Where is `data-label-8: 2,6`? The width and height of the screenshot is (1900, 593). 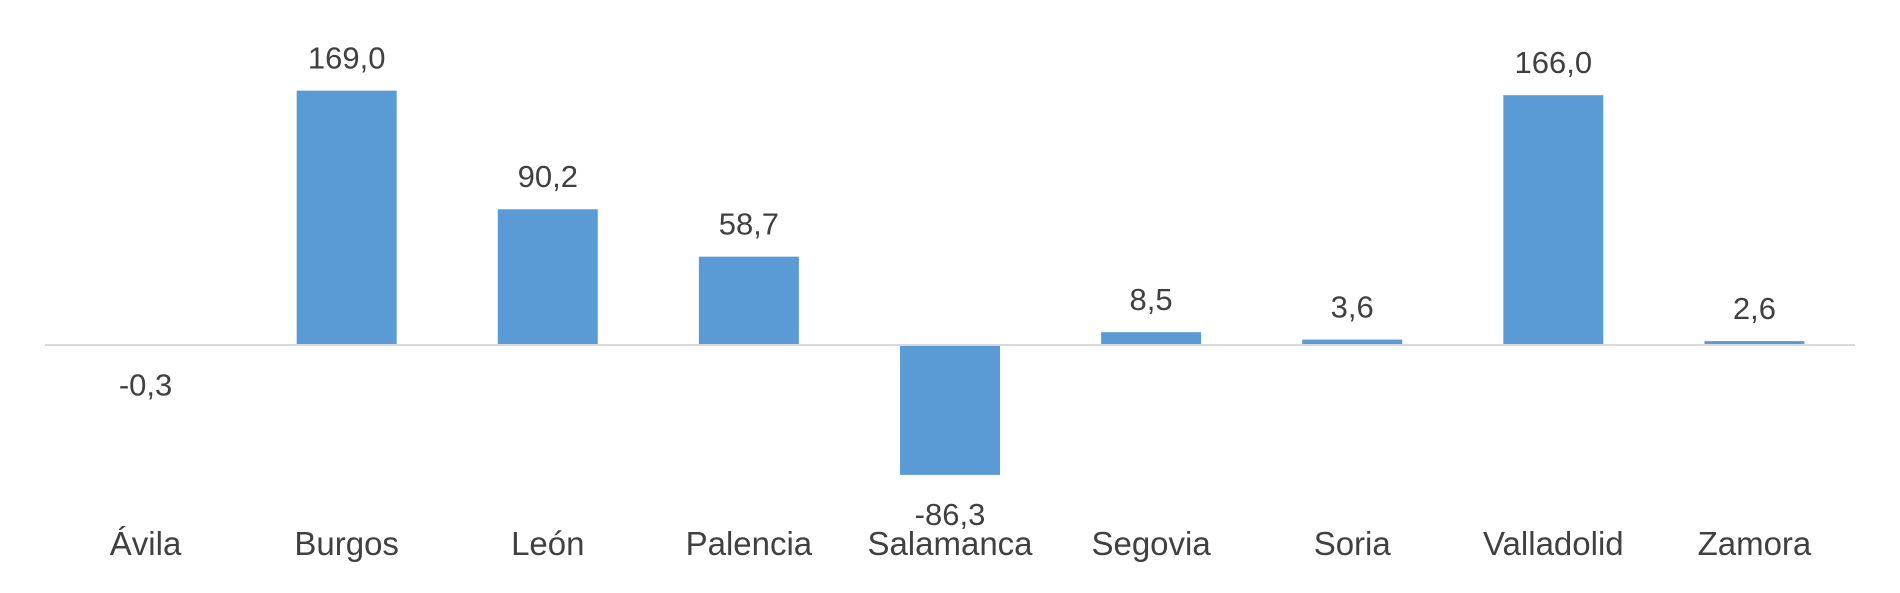
data-label-8: 2,6 is located at coordinates (1754, 308).